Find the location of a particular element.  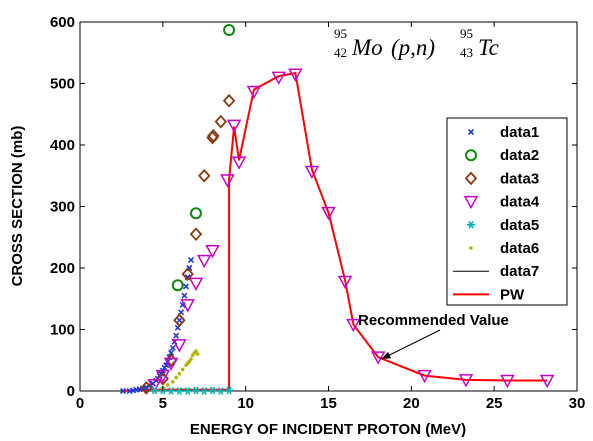

x-axis-label: ENERGY OF INCIDENT PROTON (MeV) is located at coordinates (328, 429).